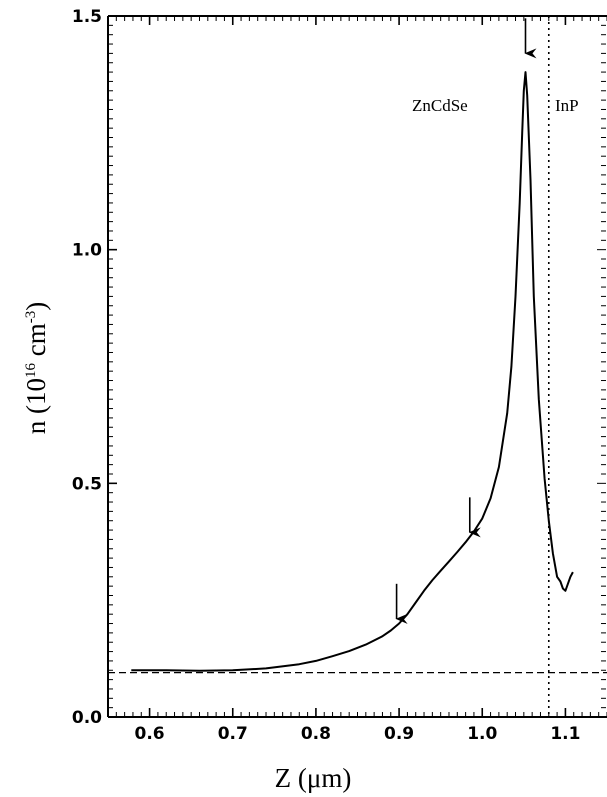  What do you see at coordinates (150, 734) in the screenshot?
I see `x-tick-label: 0.6` at bounding box center [150, 734].